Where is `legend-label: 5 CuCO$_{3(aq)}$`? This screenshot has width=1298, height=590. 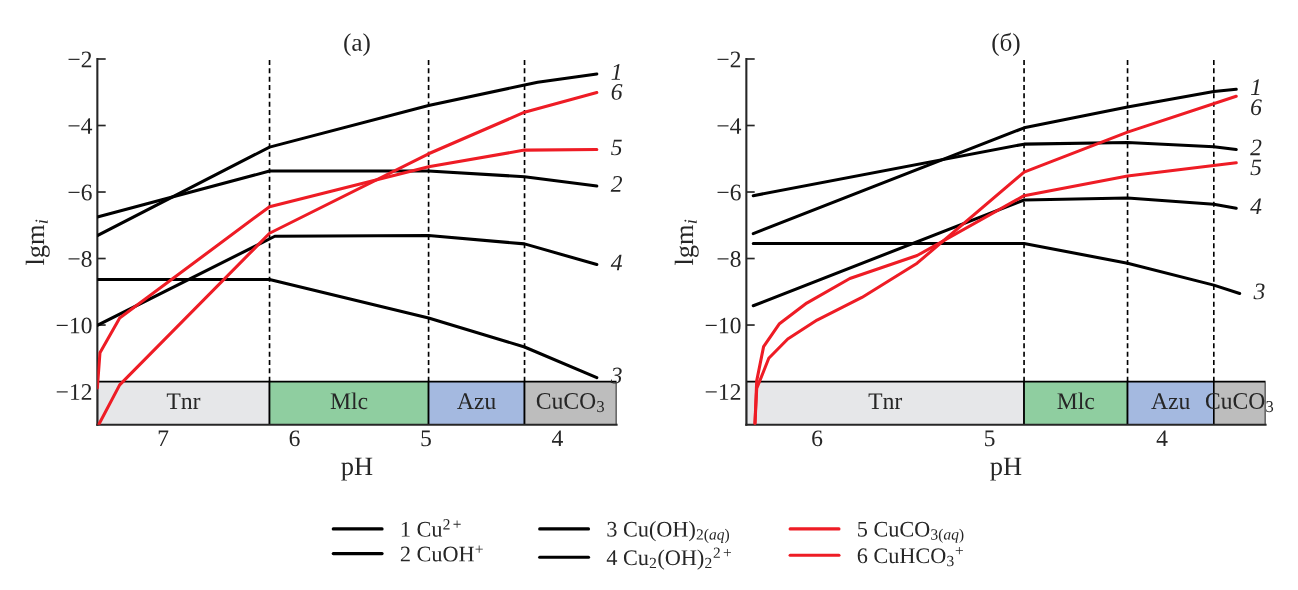 legend-label: 5 CuCO$_{3(aq)}$ is located at coordinates (911, 532).